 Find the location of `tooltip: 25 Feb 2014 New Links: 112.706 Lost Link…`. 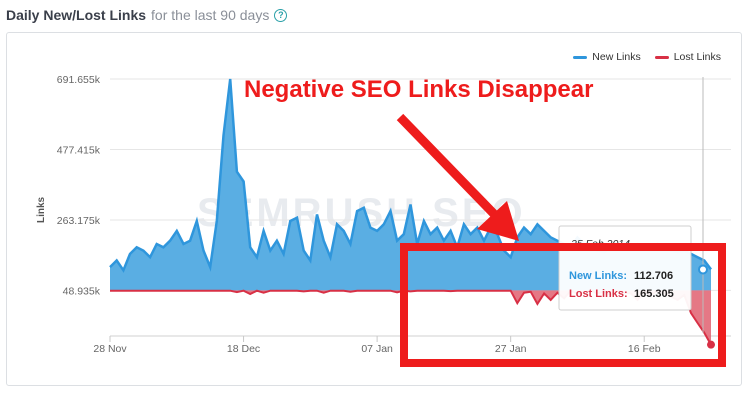

tooltip: 25 Feb 2014 New Links: 112.706 Lost Link… is located at coordinates (625, 268).